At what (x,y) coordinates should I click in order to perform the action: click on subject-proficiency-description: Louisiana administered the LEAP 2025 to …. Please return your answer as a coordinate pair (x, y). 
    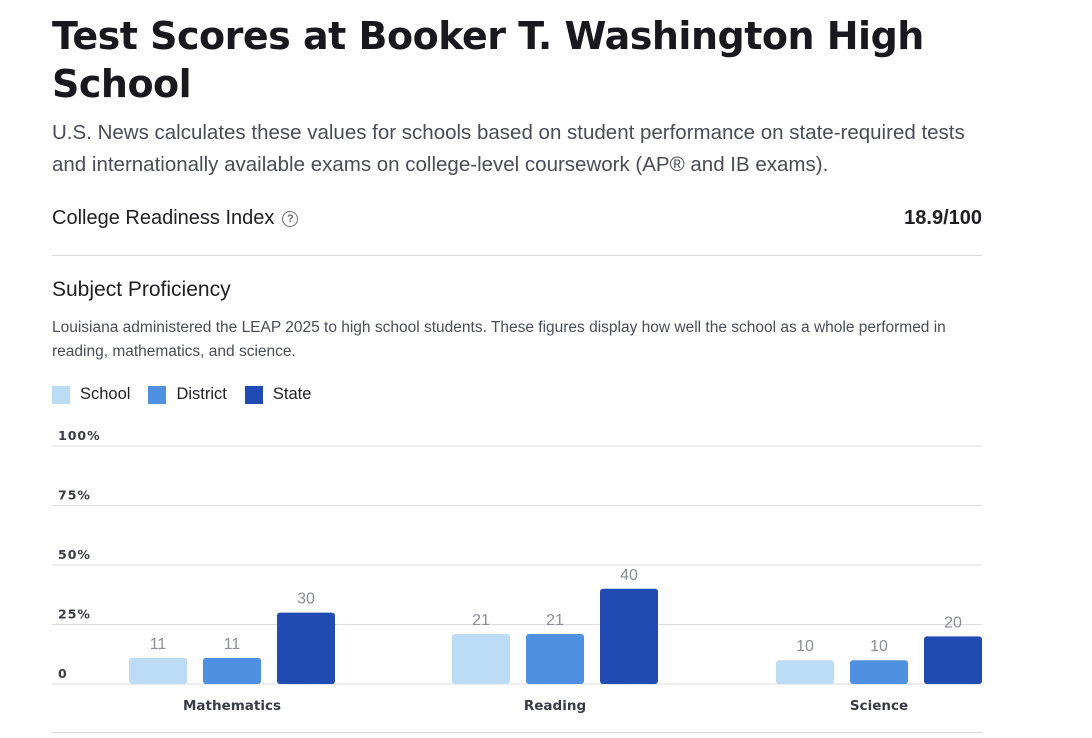
    Looking at the image, I should click on (499, 339).